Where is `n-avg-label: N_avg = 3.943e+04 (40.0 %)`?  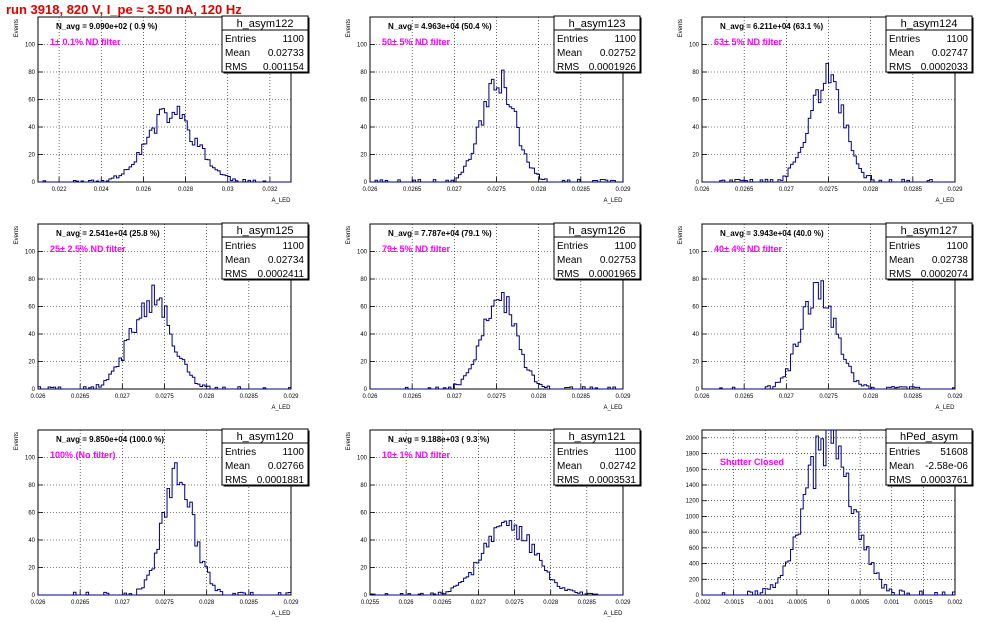
n-avg-label: N_avg = 3.943e+04 (40.0 %) is located at coordinates (772, 233).